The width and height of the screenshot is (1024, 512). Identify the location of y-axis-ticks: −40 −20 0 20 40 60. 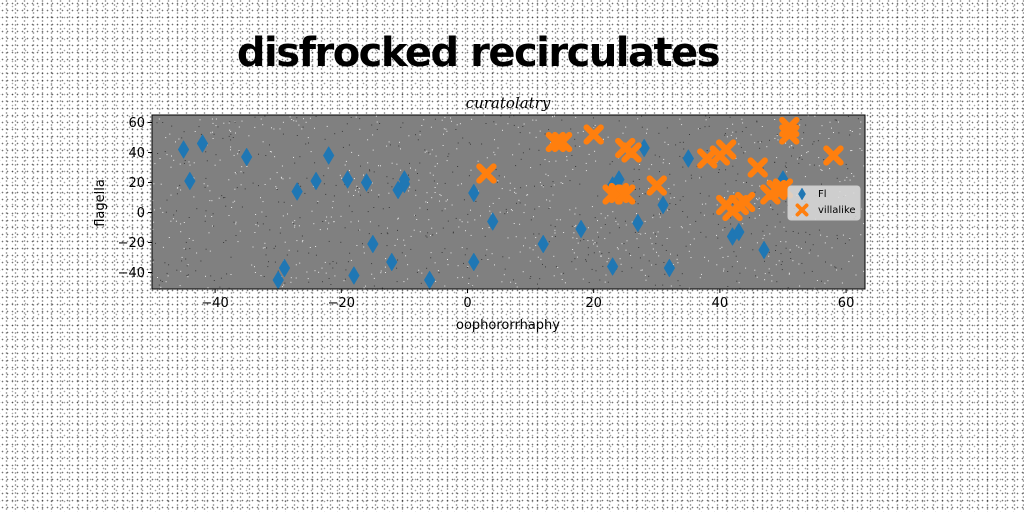
(135, 198).